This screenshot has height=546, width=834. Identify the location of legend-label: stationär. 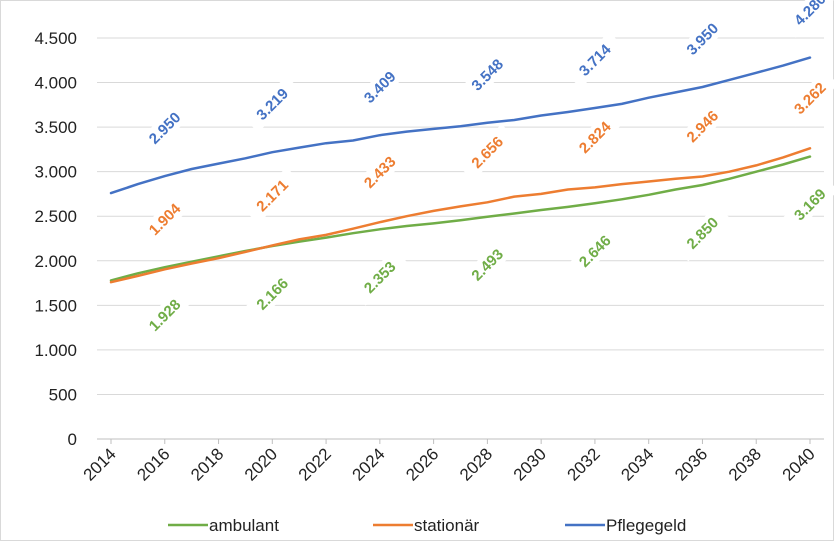
(447, 525).